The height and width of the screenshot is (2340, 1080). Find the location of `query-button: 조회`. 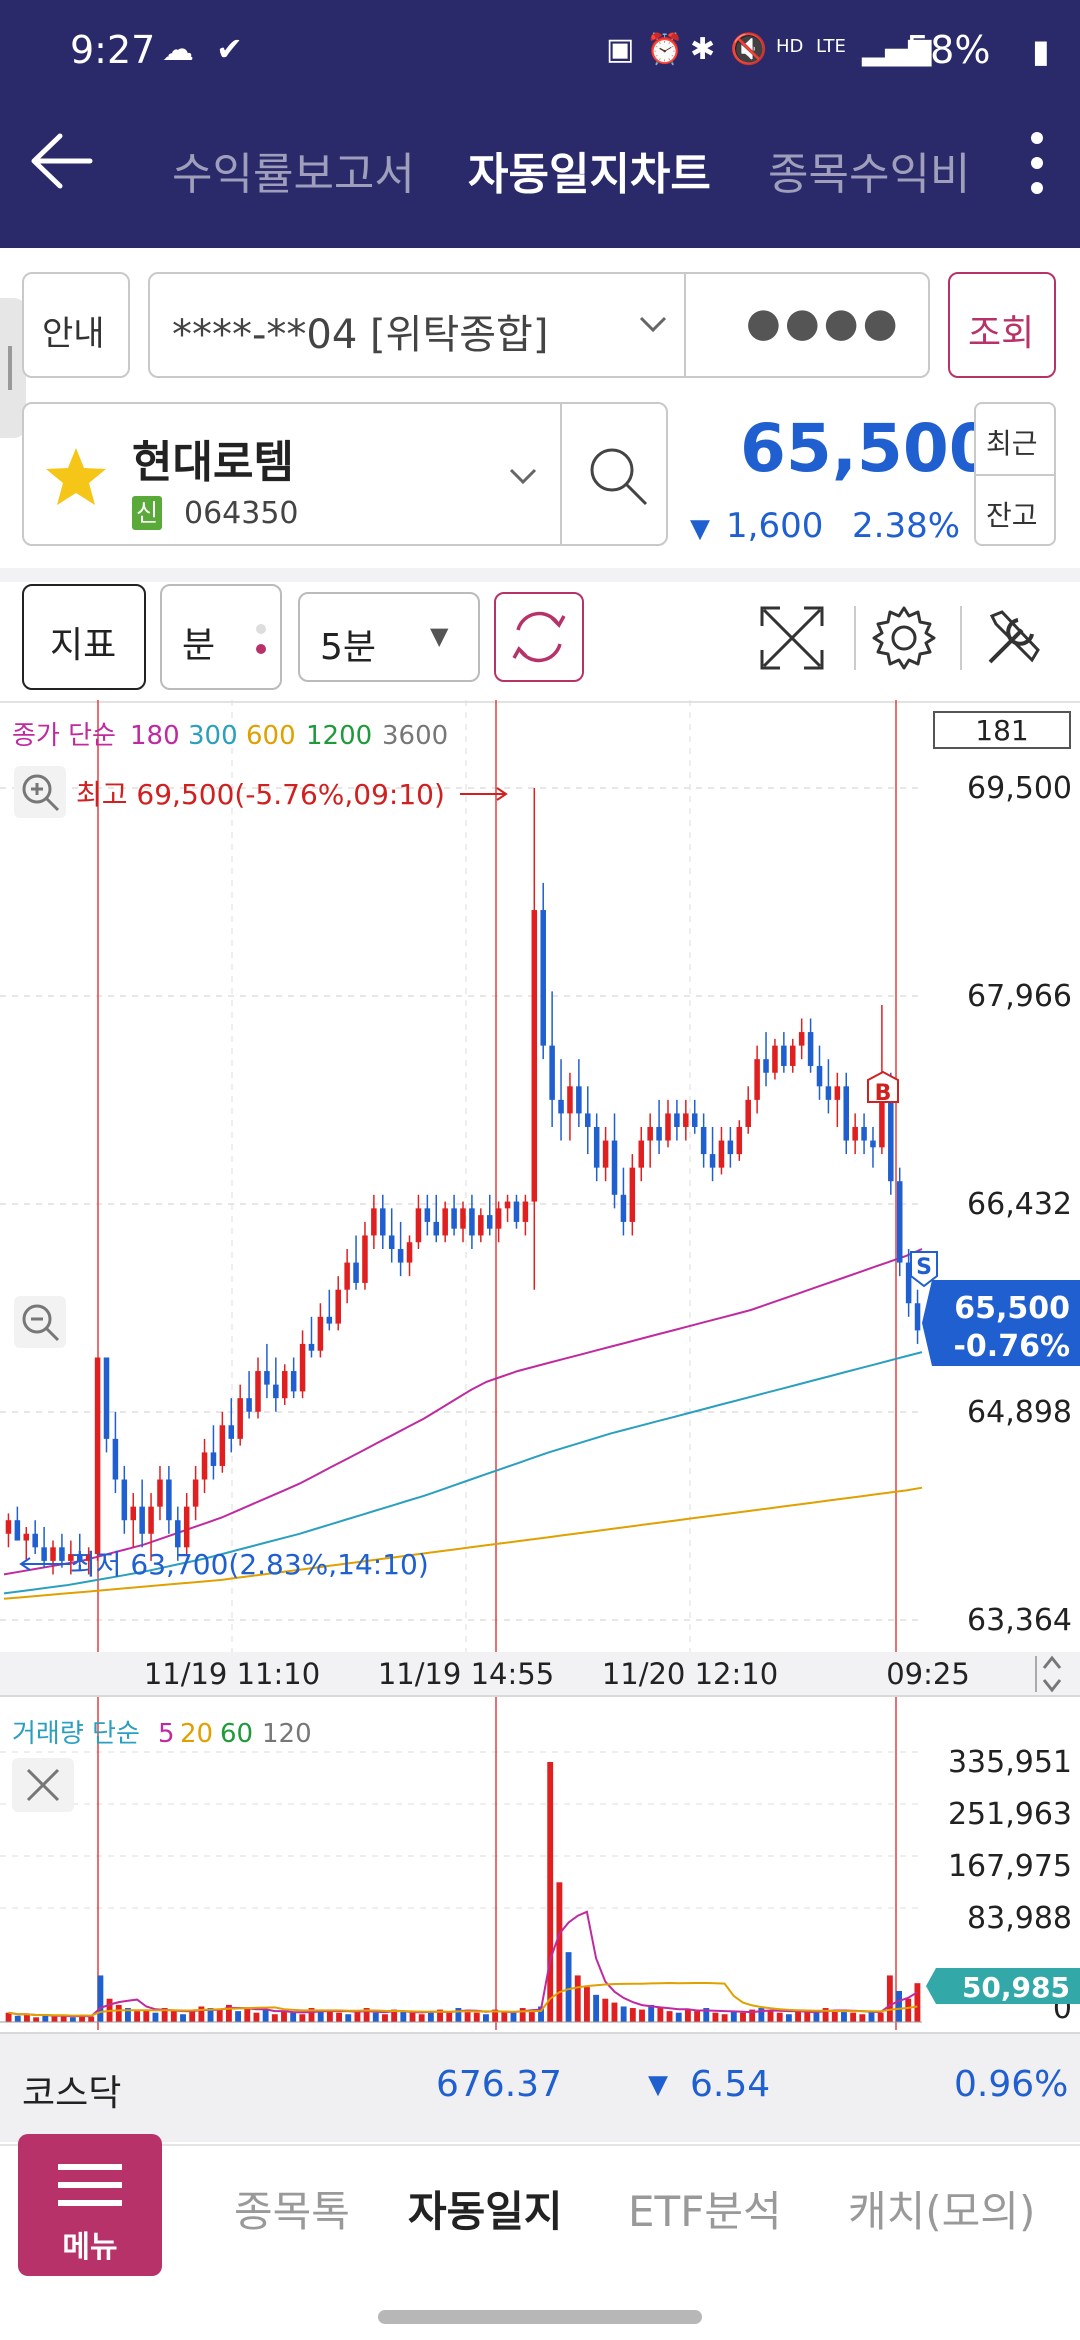

query-button: 조회 is located at coordinates (1002, 325).